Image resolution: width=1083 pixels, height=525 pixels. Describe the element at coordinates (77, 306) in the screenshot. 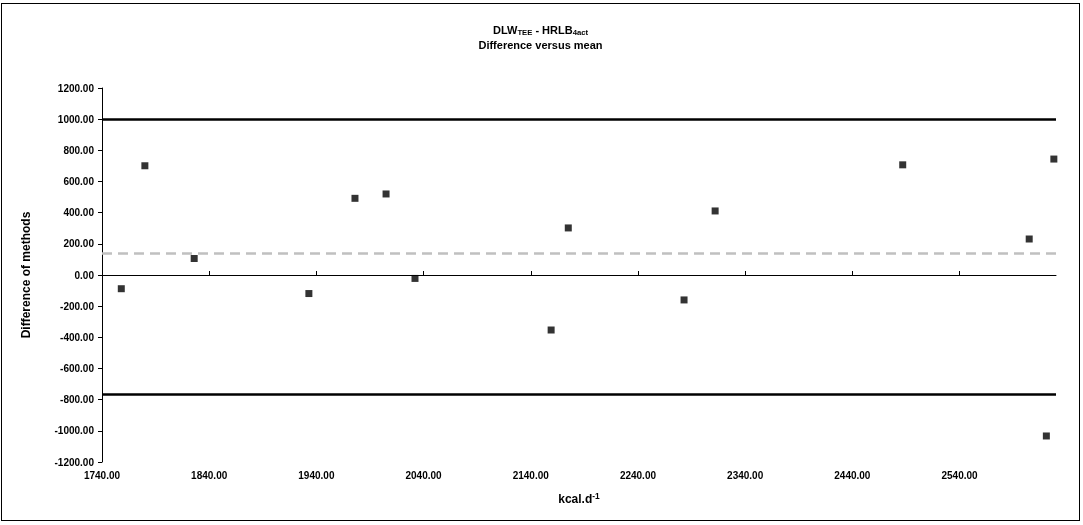

I see `y-tick-label: -200.00` at that location.